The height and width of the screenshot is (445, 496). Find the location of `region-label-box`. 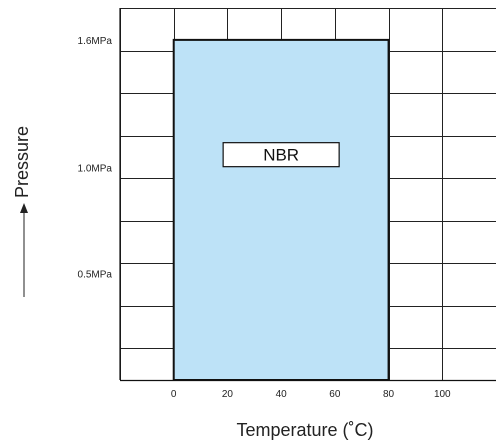

region-label-box is located at coordinates (281, 155).